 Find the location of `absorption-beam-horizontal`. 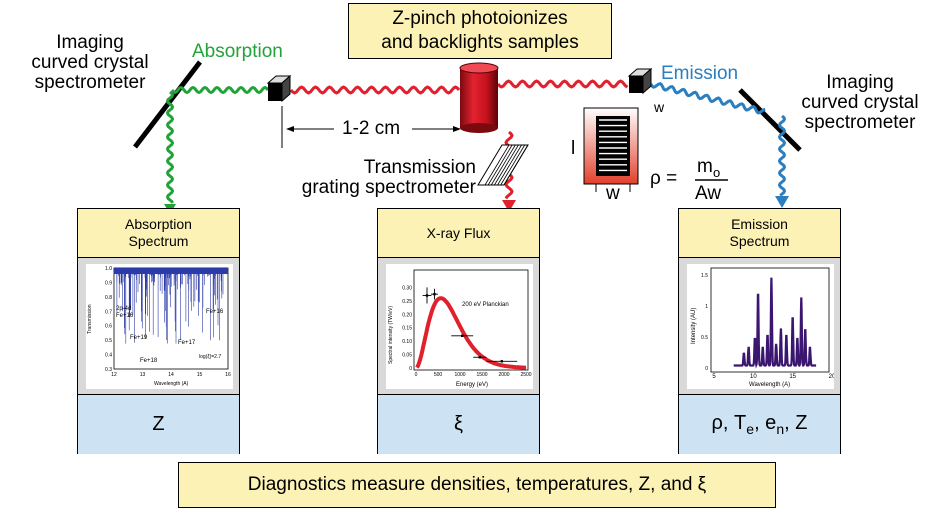

absorption-beam-horizontal is located at coordinates (220, 90).